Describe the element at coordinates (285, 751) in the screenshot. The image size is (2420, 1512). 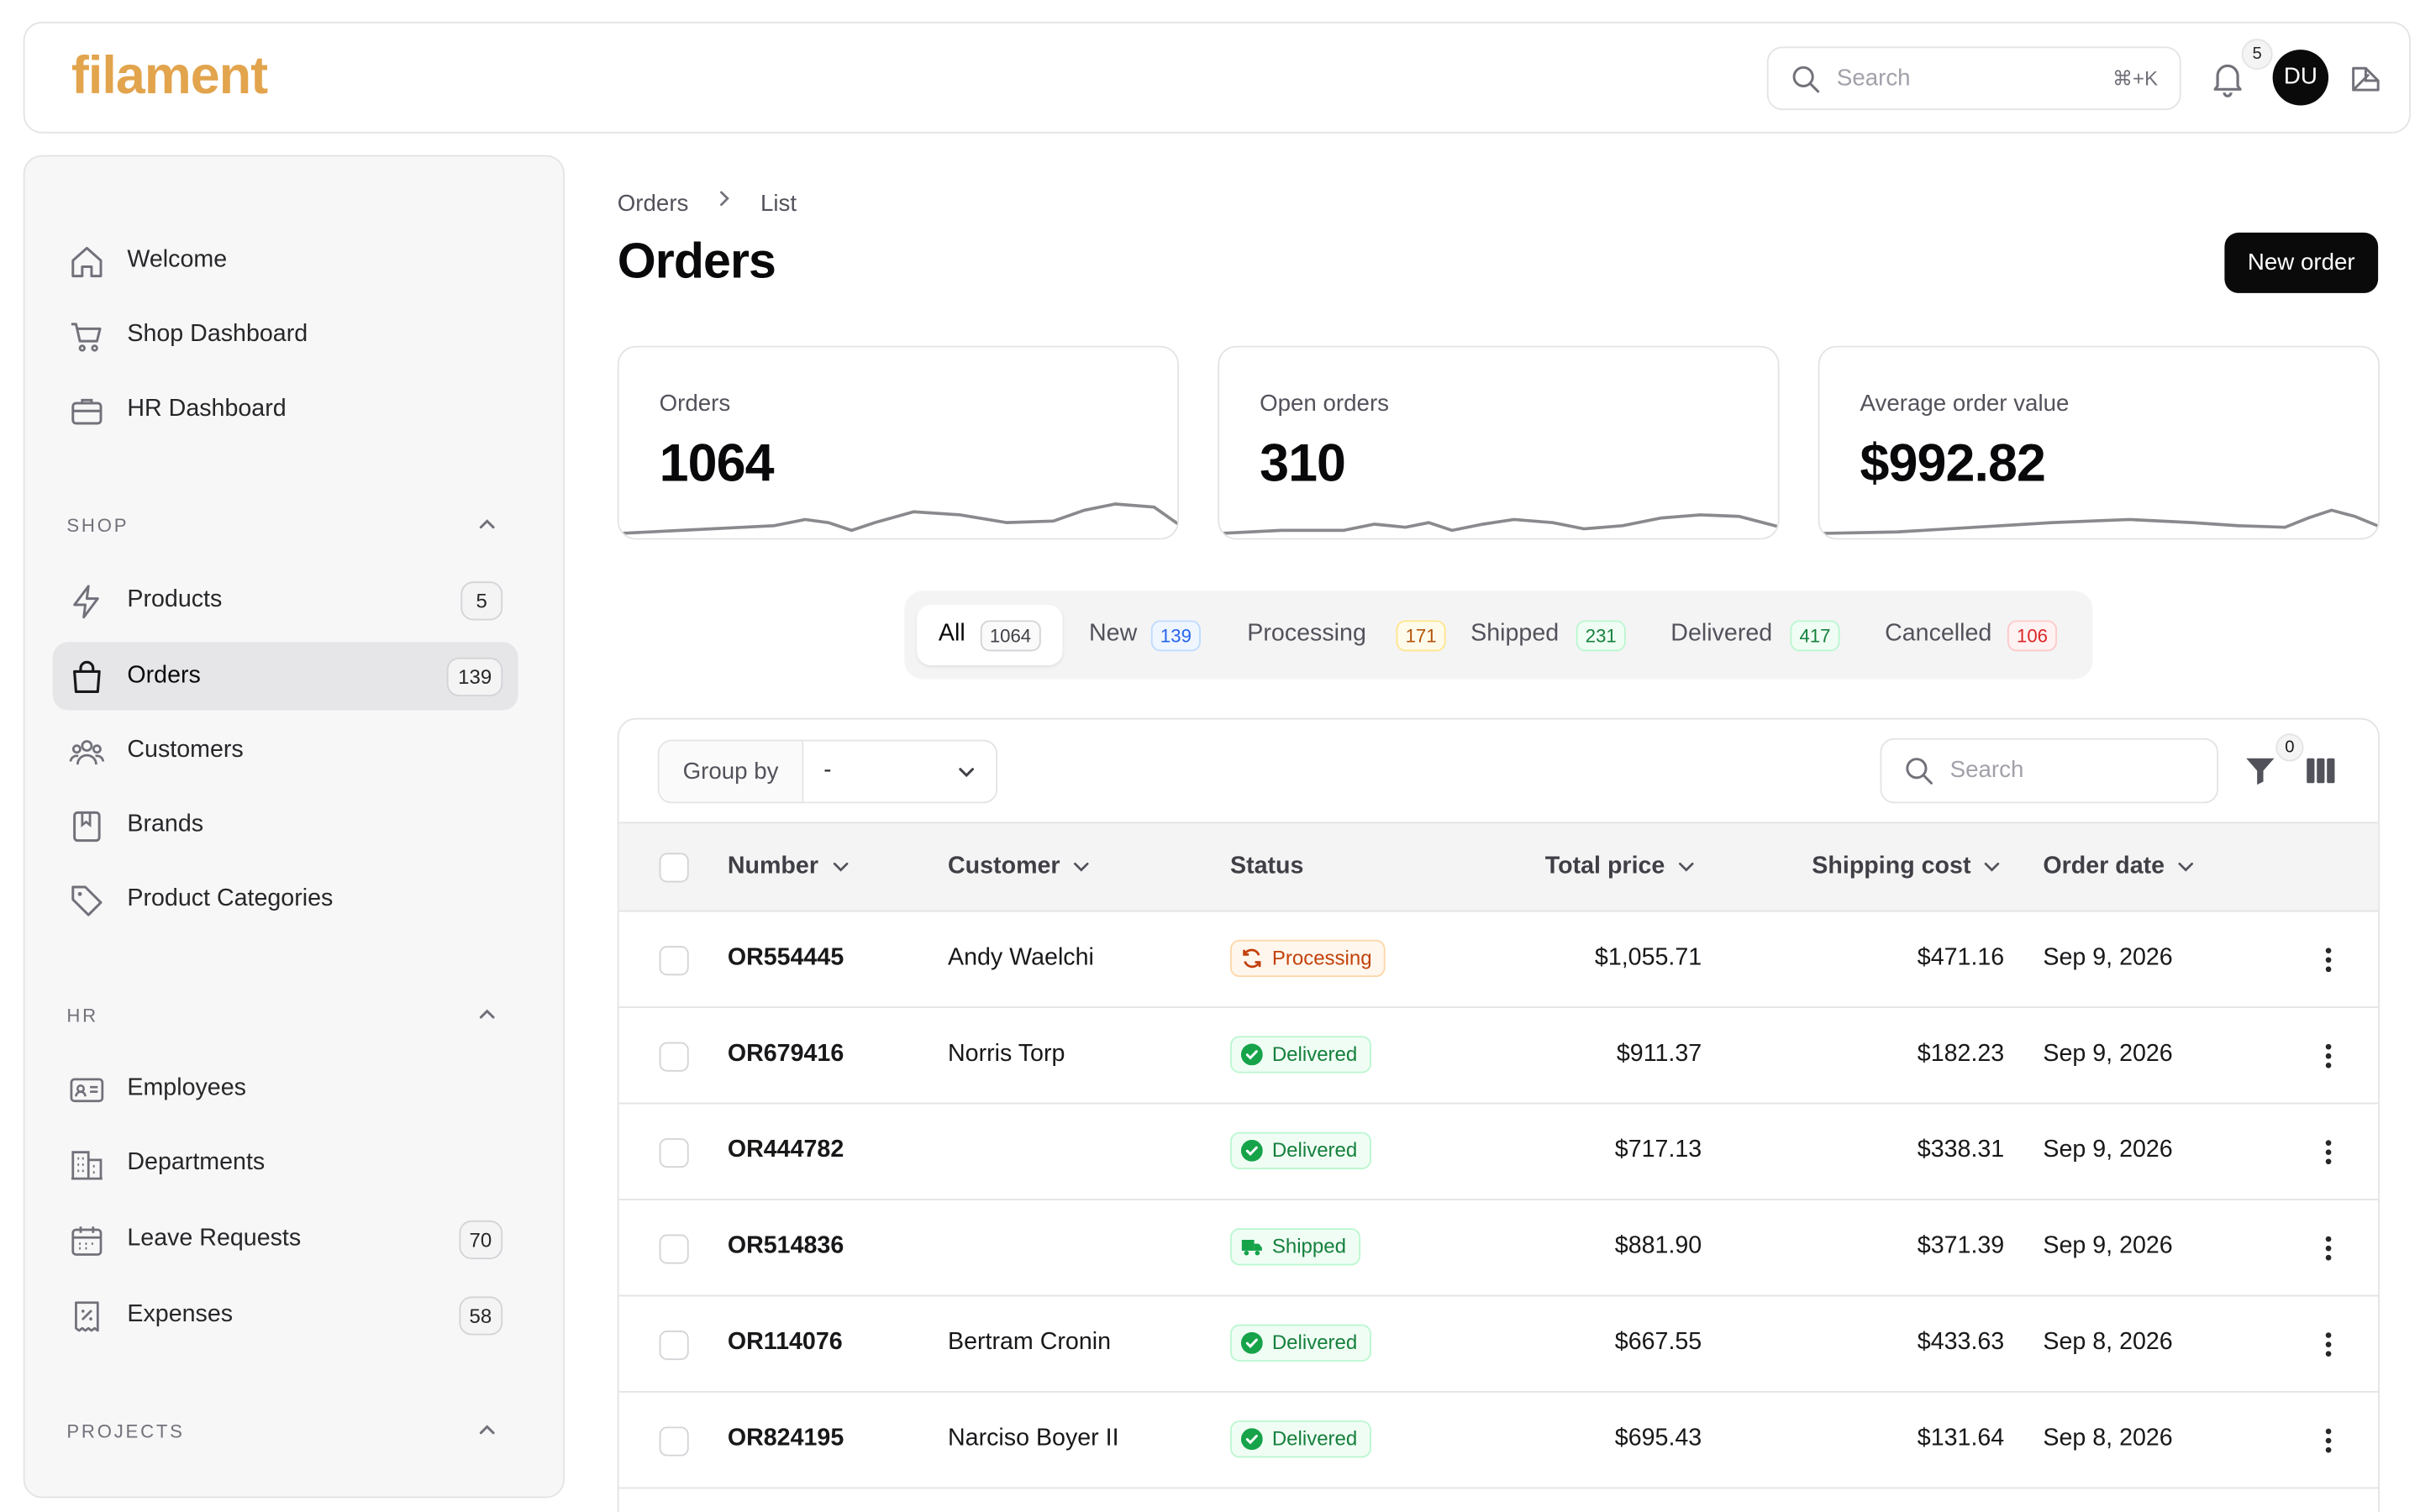
I see `sidebar-item-customers: Customers` at that location.